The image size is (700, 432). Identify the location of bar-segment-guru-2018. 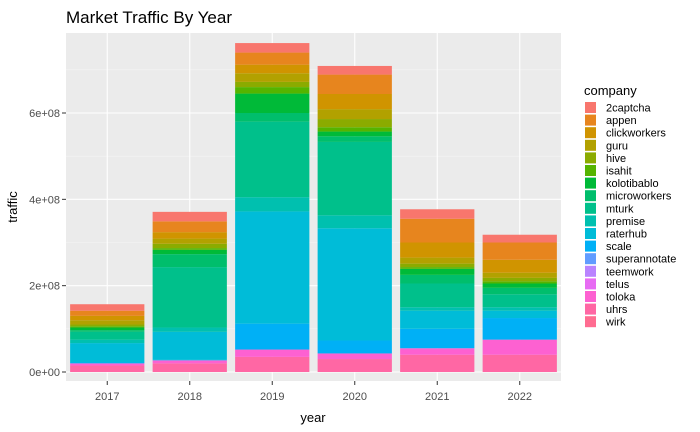
(189, 241).